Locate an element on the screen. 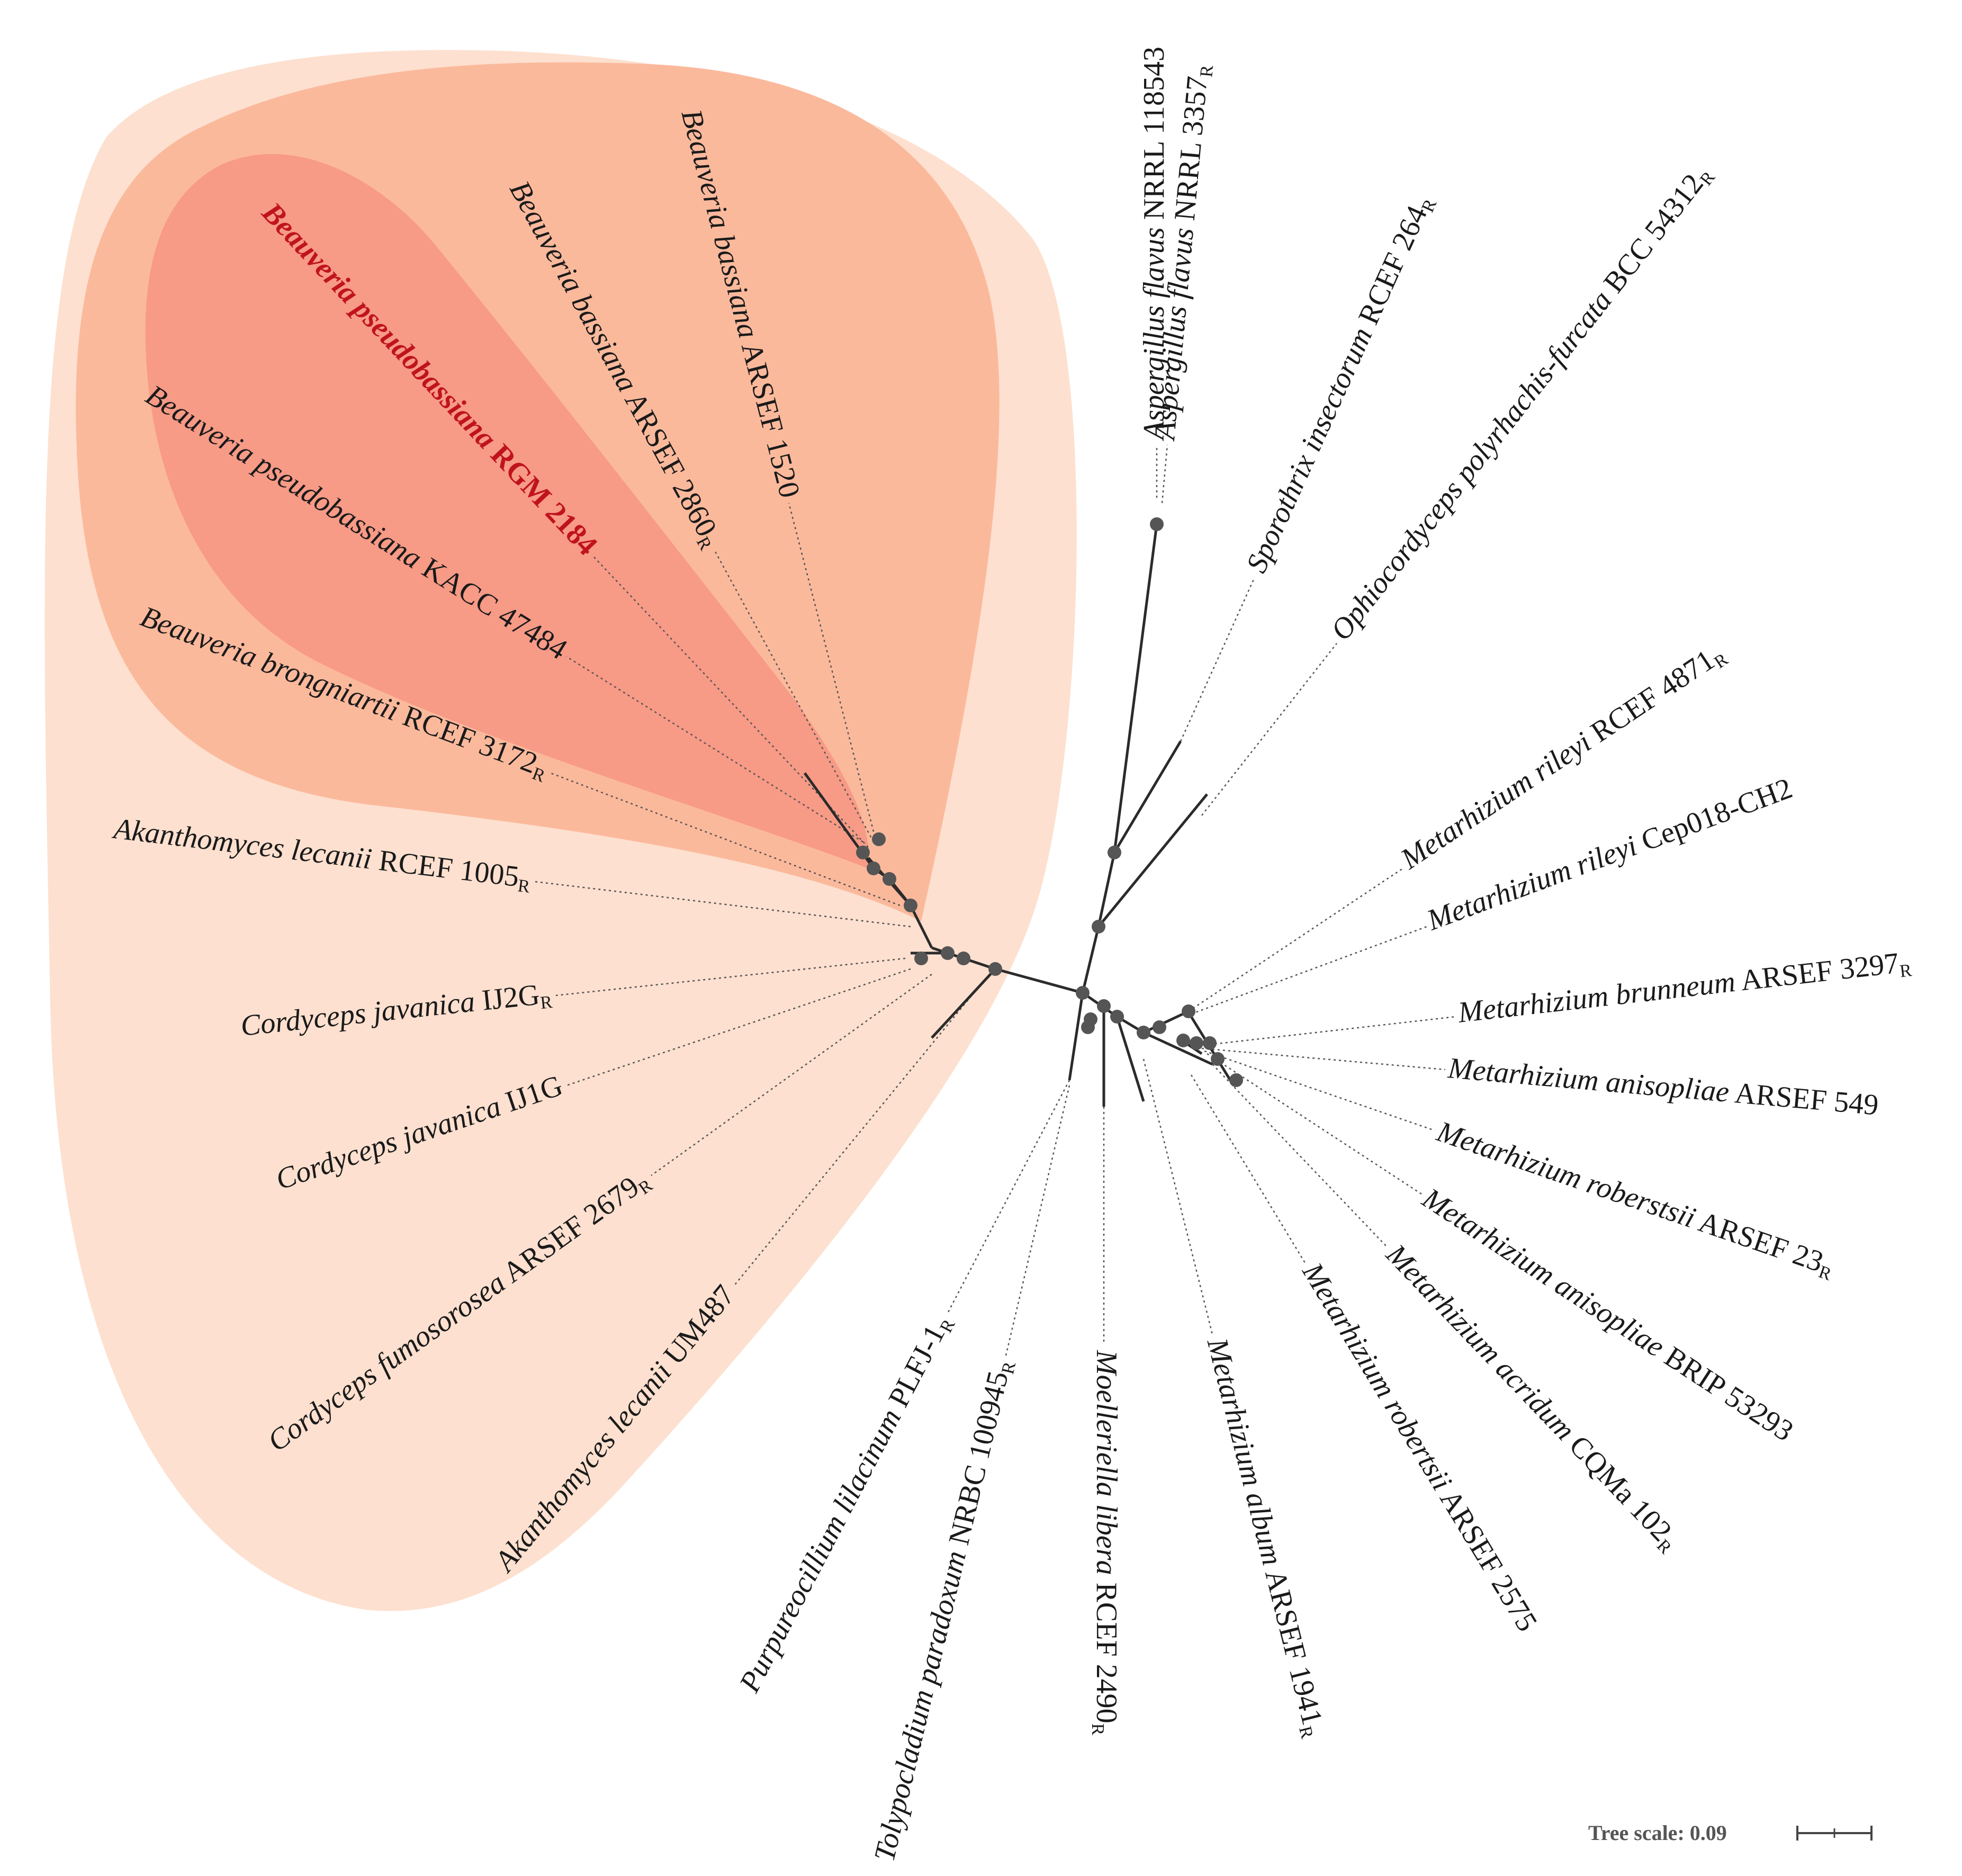 The height and width of the screenshot is (1876, 1962). leaf-label-mac-cqma: Metarhizium acridum CQMa 102R is located at coordinates (1532, 1398).